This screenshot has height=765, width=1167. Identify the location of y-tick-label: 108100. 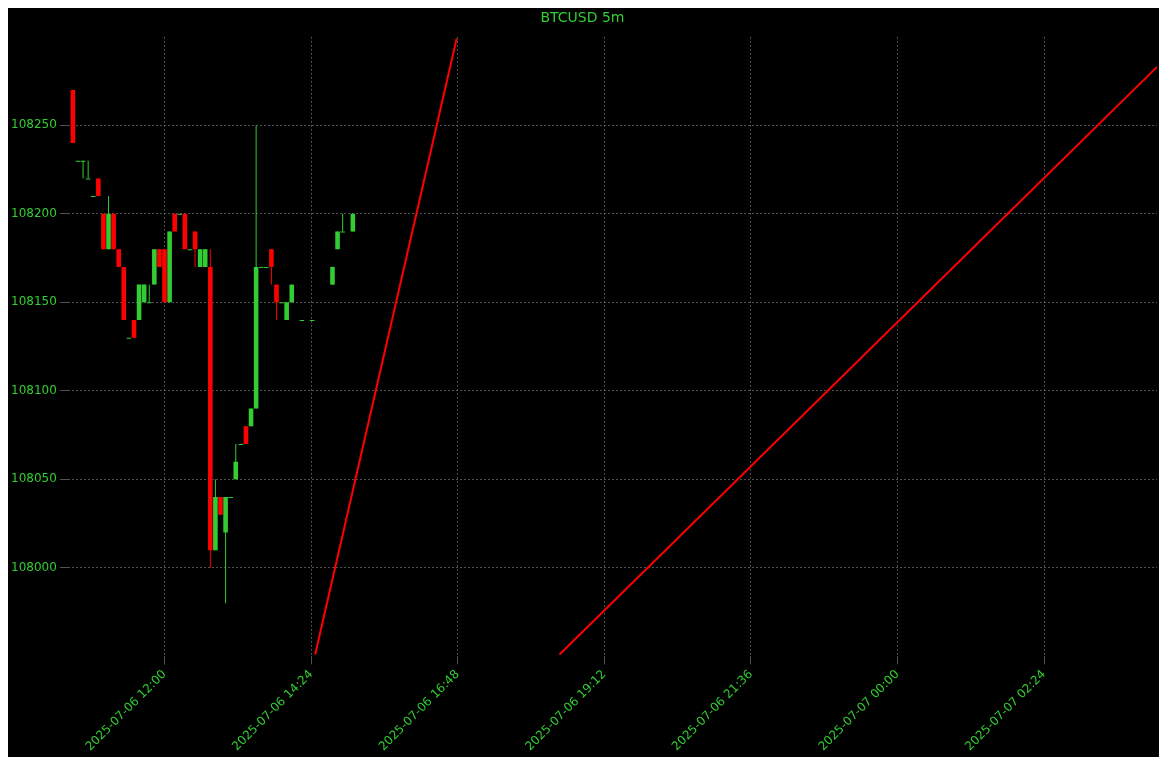
(34, 389).